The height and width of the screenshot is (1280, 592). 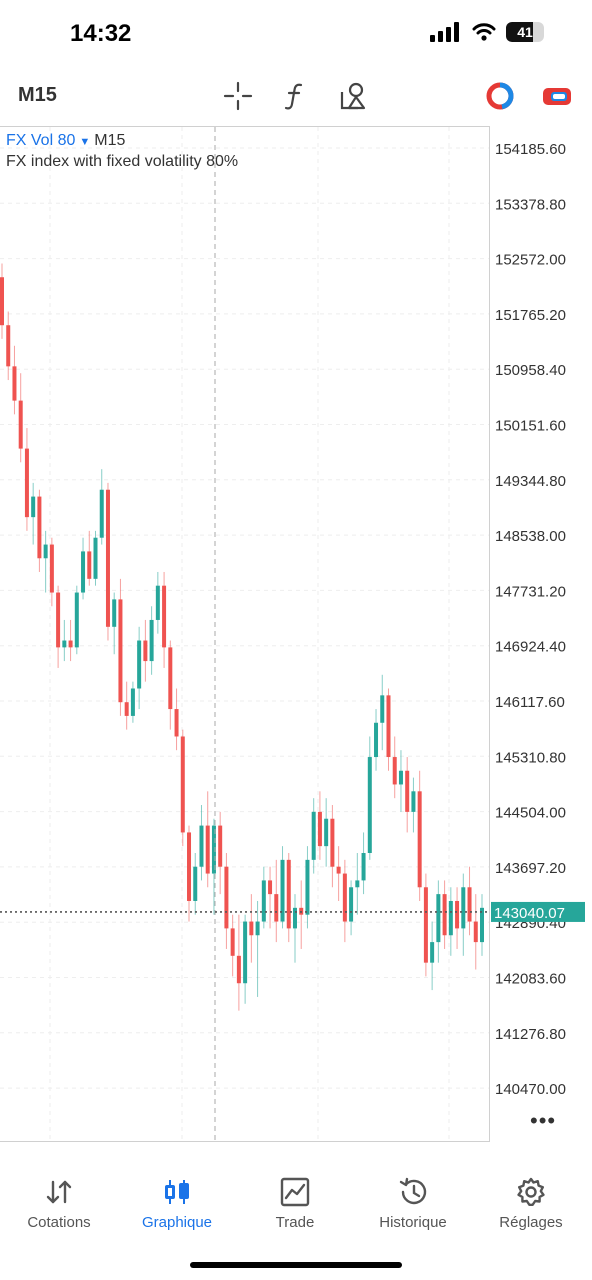 I want to click on objects-icon, so click(x=354, y=96).